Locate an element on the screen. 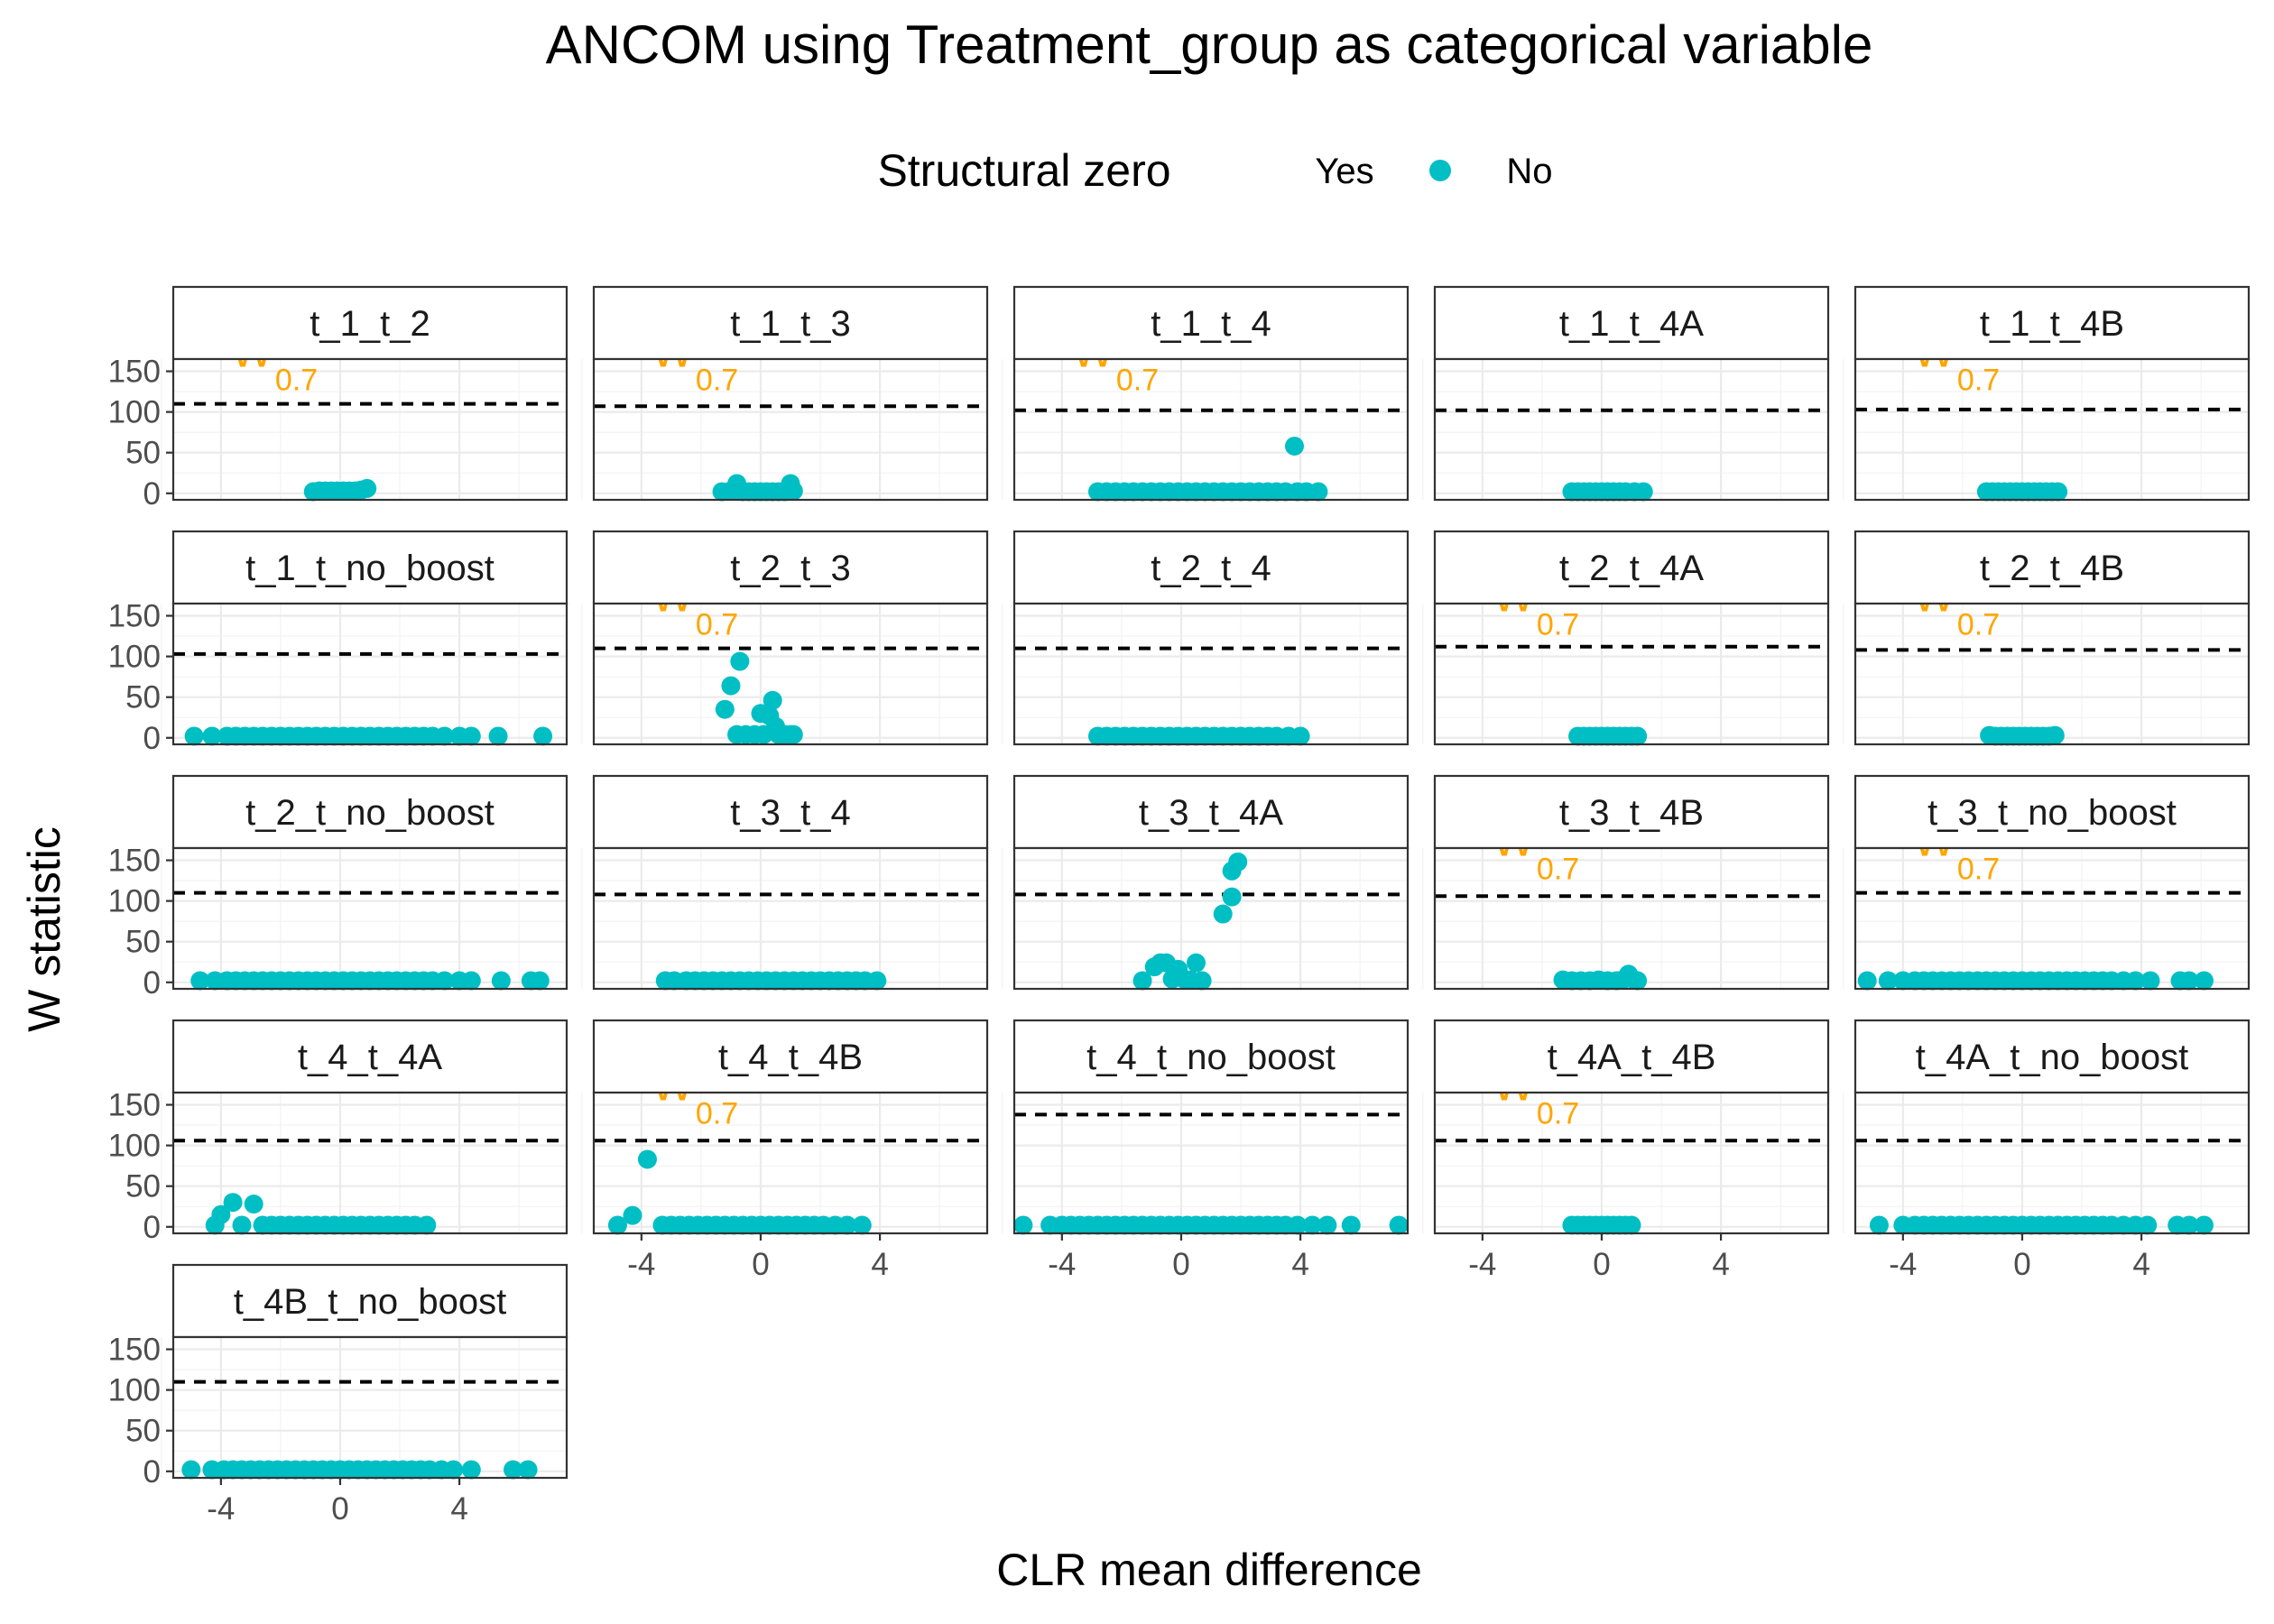 The image size is (2274, 1624). facet-panel-t_1_t_no_boost: t_1_t_no_boost 0 50 100 150 is located at coordinates (338, 643).